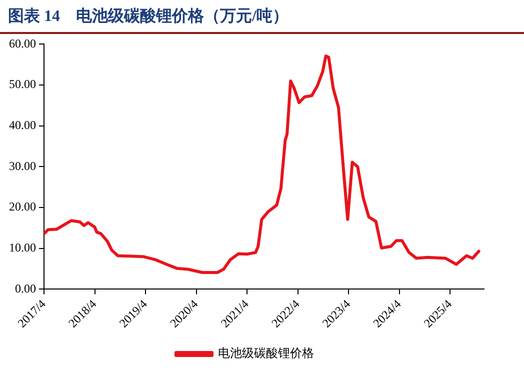 The height and width of the screenshot is (382, 524). Describe the element at coordinates (22, 207) in the screenshot. I see `y-tick-label: 20.00` at that location.